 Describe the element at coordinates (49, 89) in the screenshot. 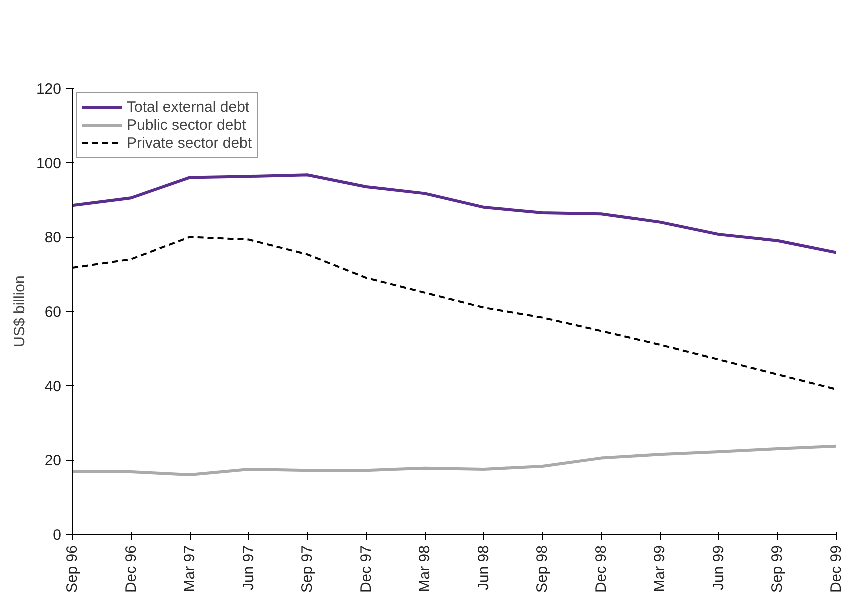

I see `y-tick-label: 120` at that location.